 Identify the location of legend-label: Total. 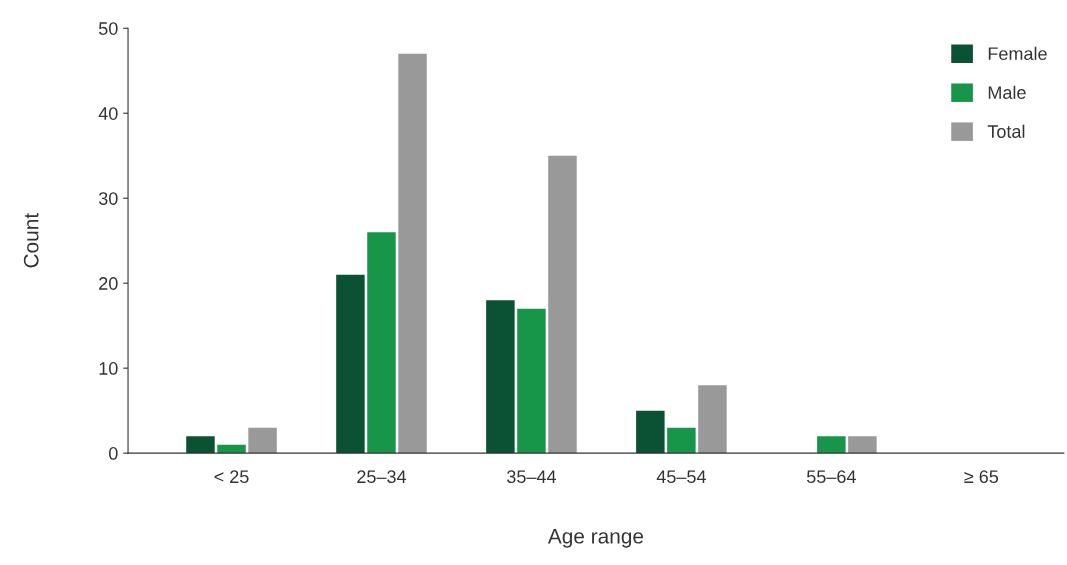
(1006, 131).